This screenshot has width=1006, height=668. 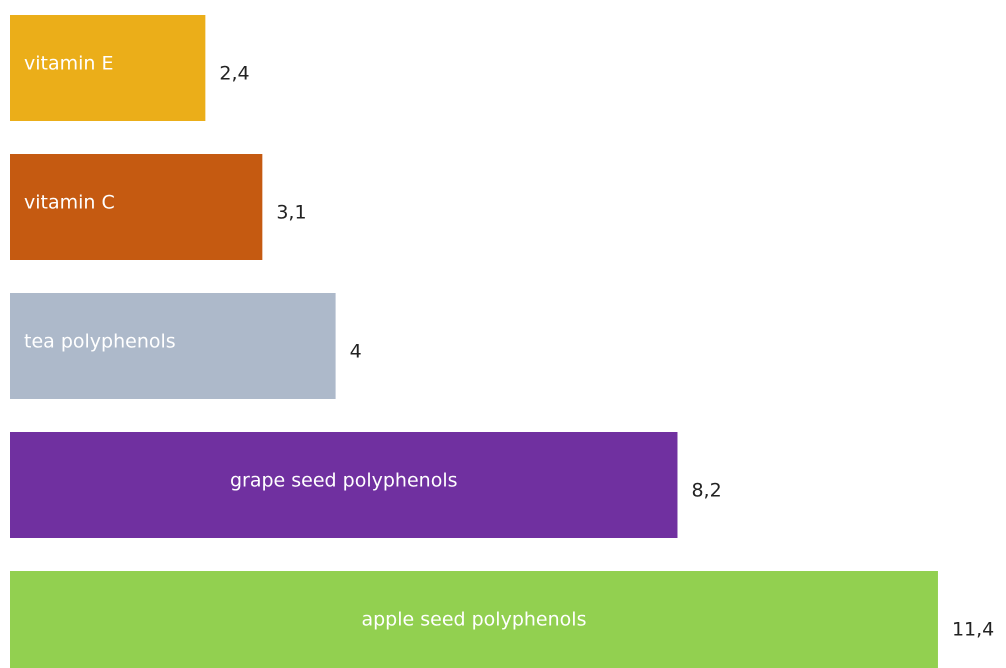 I want to click on bar-vitamin-C, so click(x=136, y=207).